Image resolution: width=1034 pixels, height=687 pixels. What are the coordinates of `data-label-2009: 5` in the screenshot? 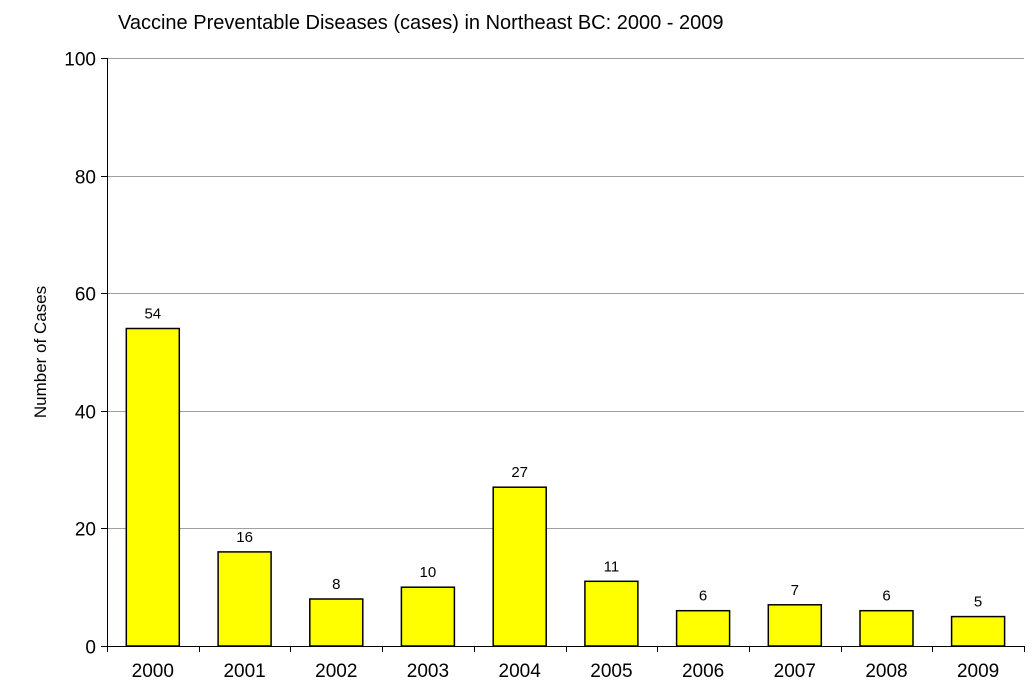 It's located at (978, 602).